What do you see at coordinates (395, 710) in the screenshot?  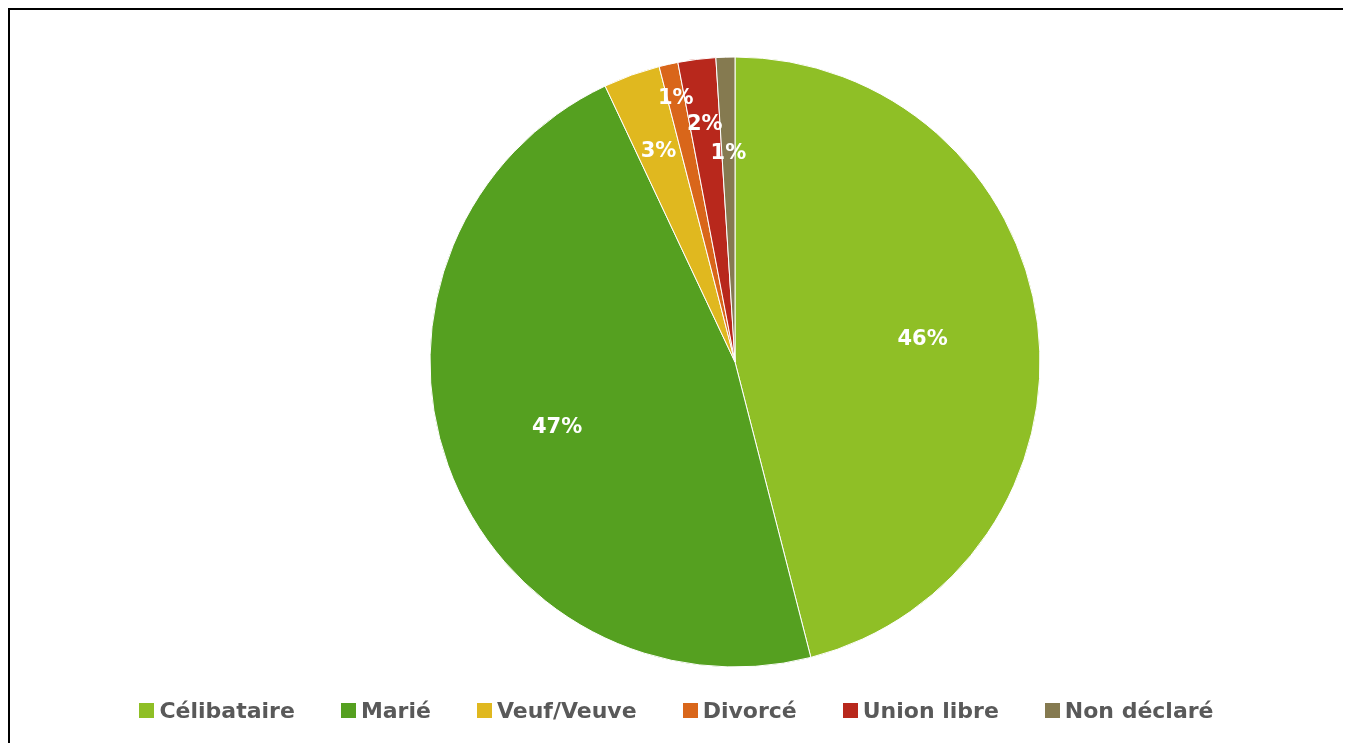 I see `legend-label: Marié` at bounding box center [395, 710].